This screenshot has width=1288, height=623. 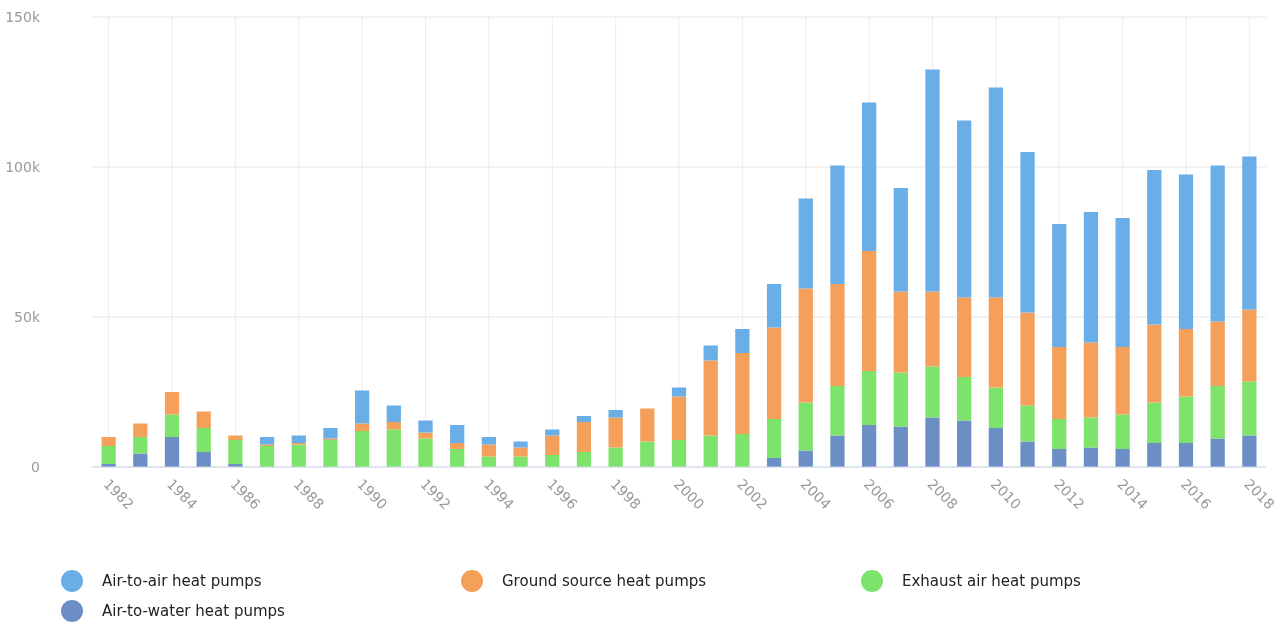 What do you see at coordinates (23, 166) in the screenshot?
I see `y-tick-label: 100k` at bounding box center [23, 166].